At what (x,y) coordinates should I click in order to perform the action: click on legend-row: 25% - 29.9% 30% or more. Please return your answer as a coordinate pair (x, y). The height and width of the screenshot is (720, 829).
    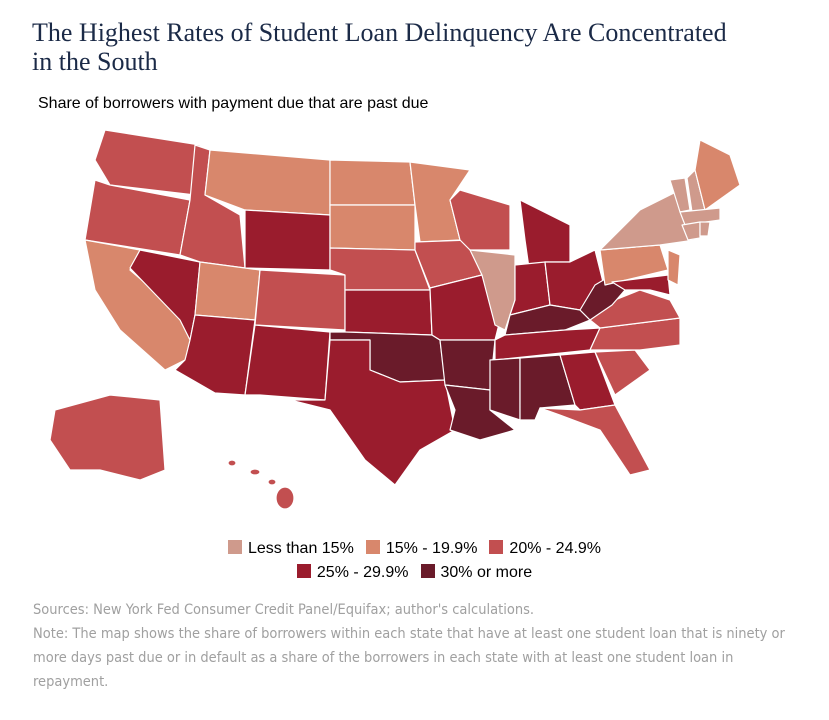
    Looking at the image, I should click on (414, 576).